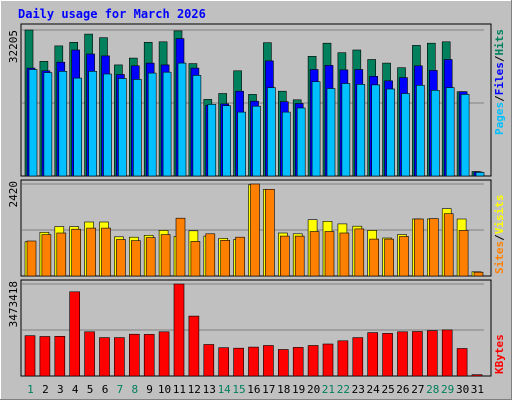 This screenshot has height=405, width=512. What do you see at coordinates (499, 118) in the screenshot?
I see `legend-pages: Pages` at bounding box center [499, 118].